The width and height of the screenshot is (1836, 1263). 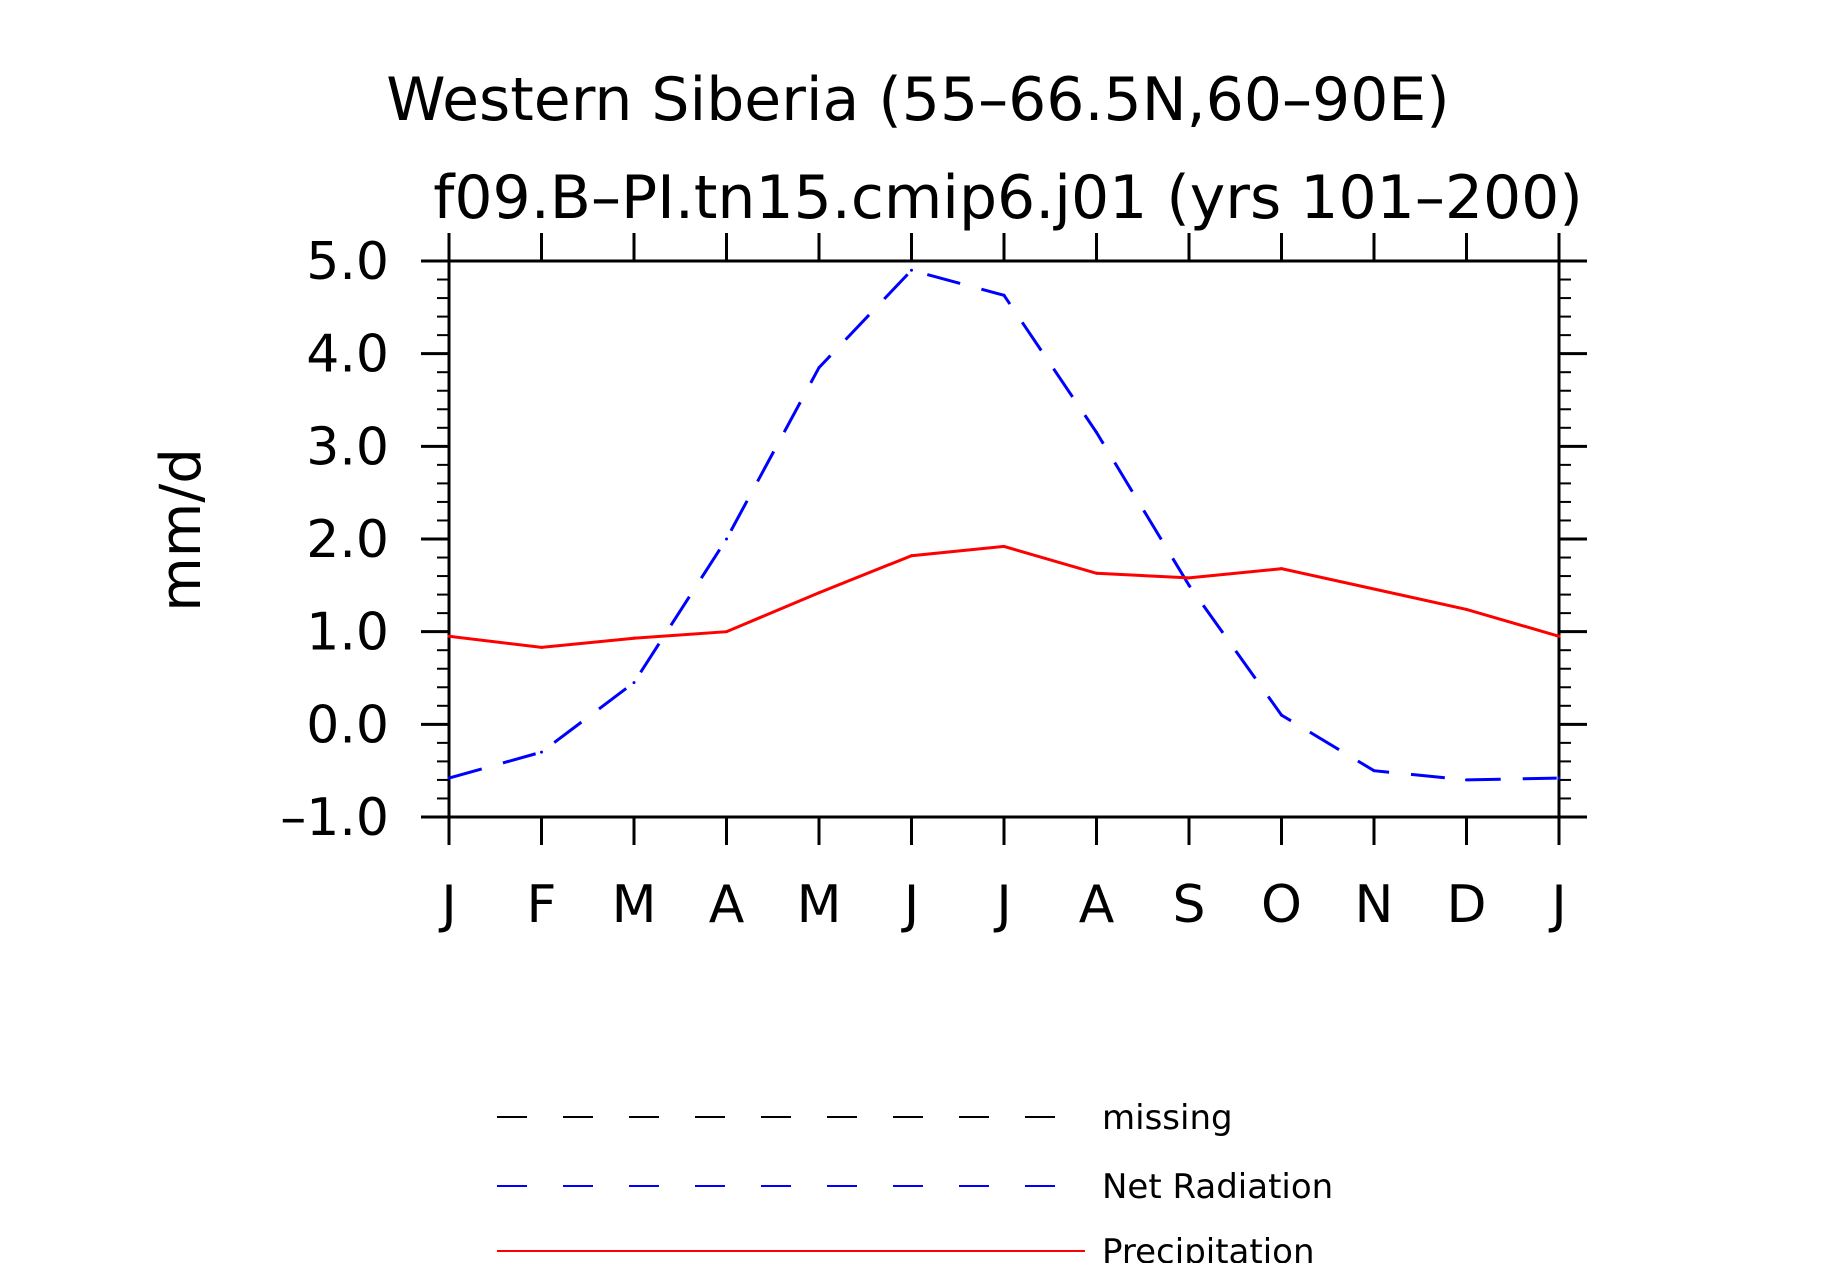 I want to click on y-tick-label: 2.0, so click(x=347, y=540).